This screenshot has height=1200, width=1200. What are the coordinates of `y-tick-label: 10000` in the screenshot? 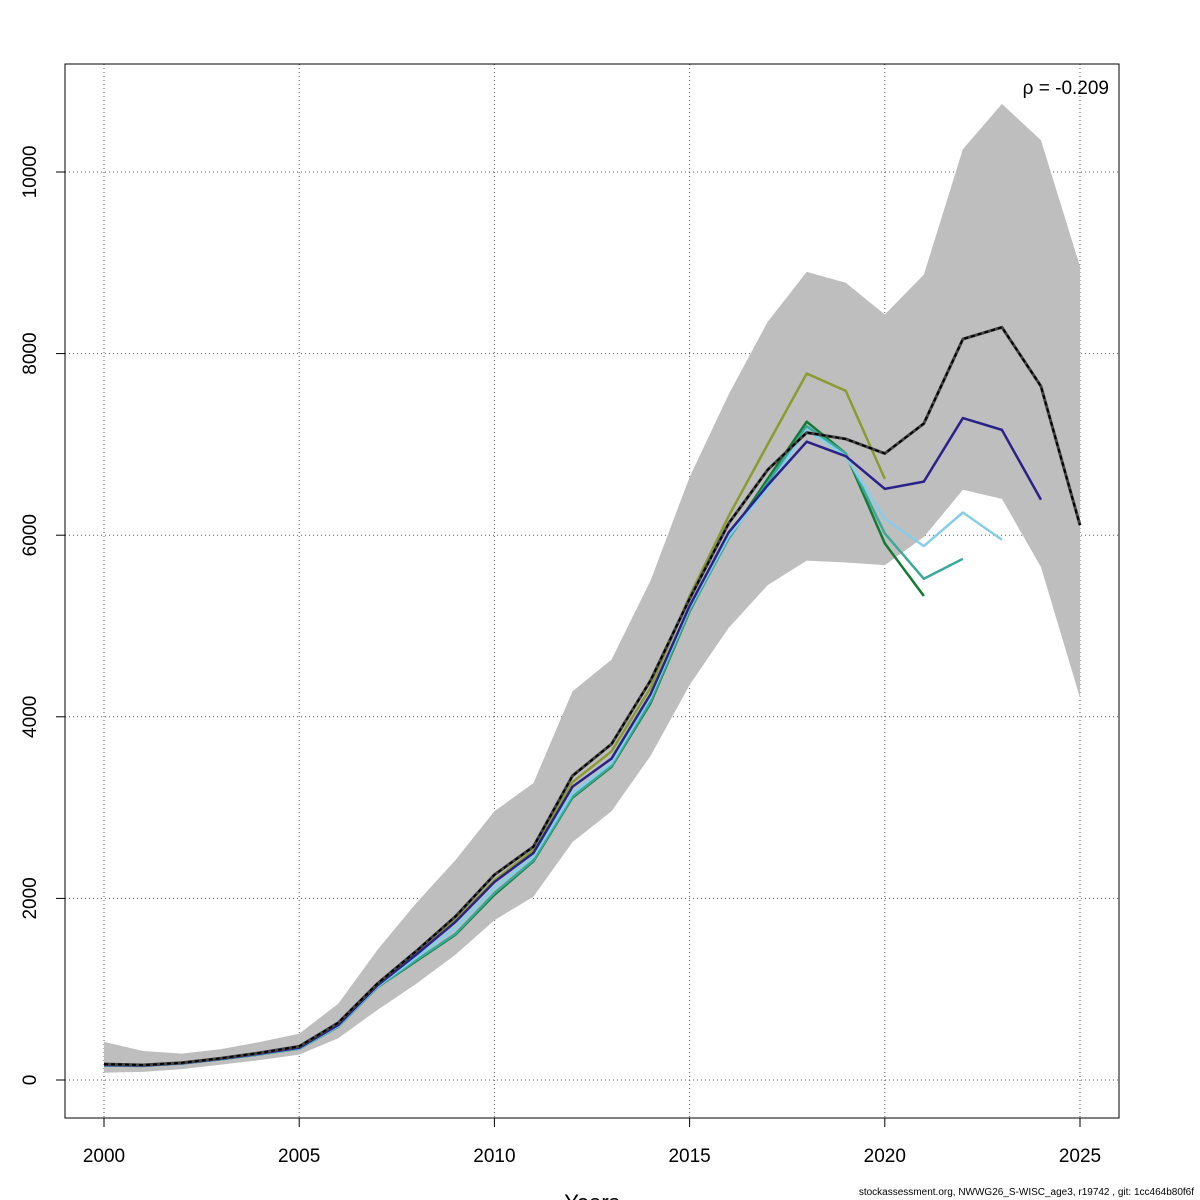 It's located at (30, 172).